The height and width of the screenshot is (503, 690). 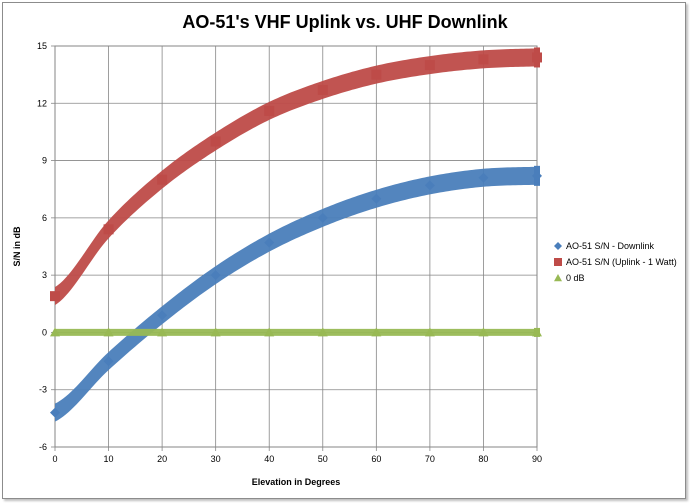 What do you see at coordinates (44, 275) in the screenshot?
I see `y-tick-label: 3` at bounding box center [44, 275].